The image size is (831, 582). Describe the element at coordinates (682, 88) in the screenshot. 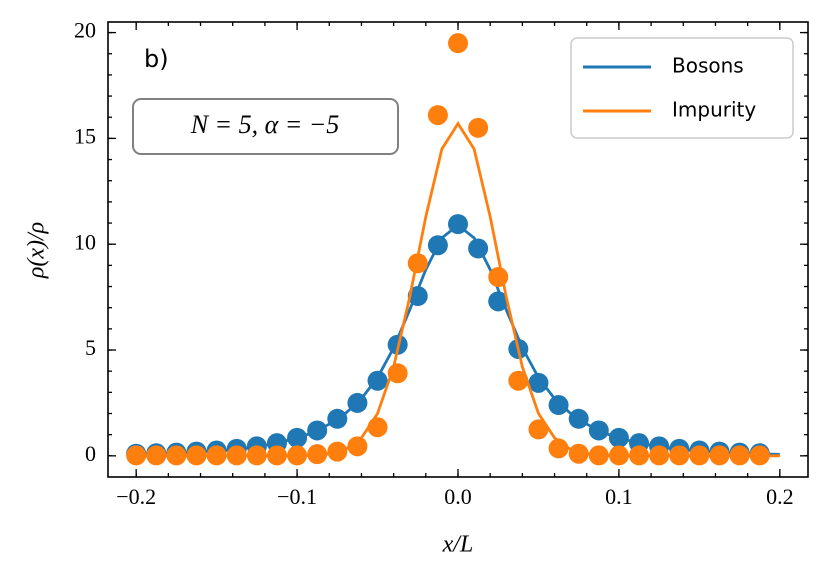

I see `legend` at that location.